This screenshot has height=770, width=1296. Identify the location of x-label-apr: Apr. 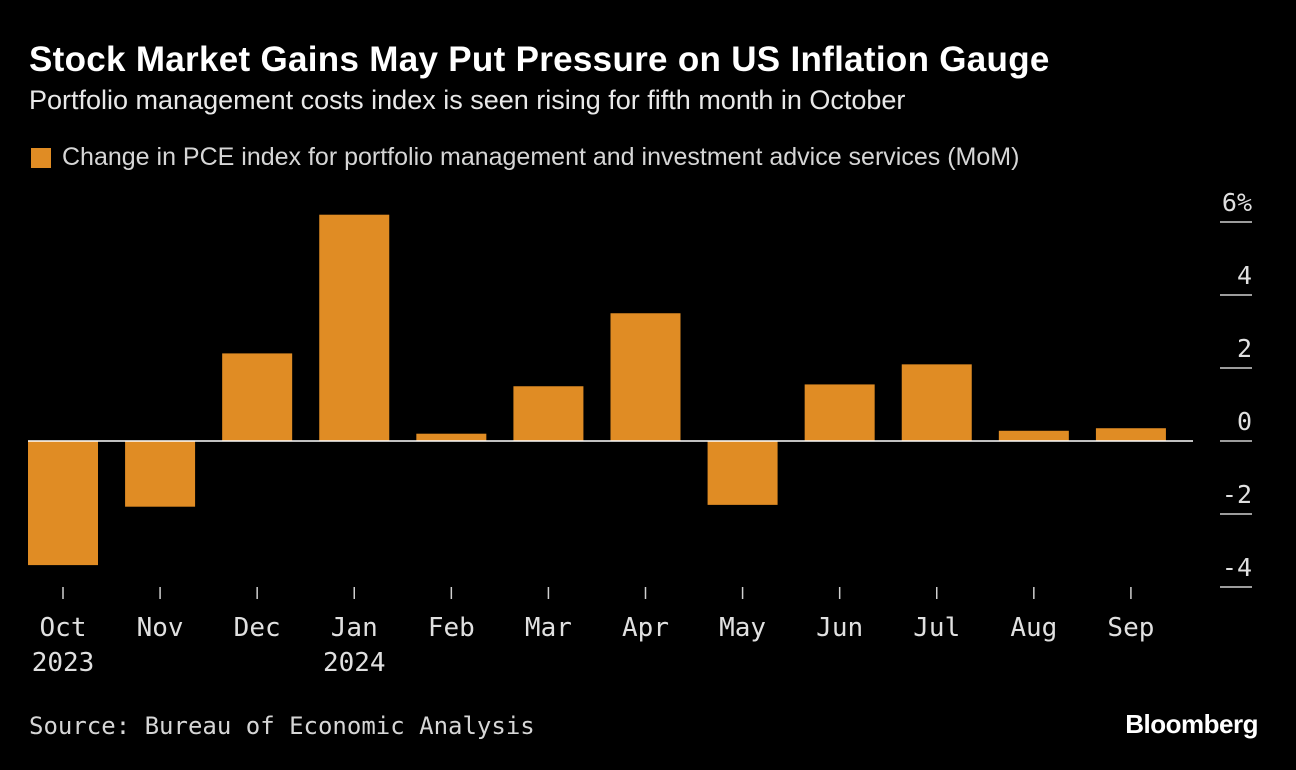
(645, 628).